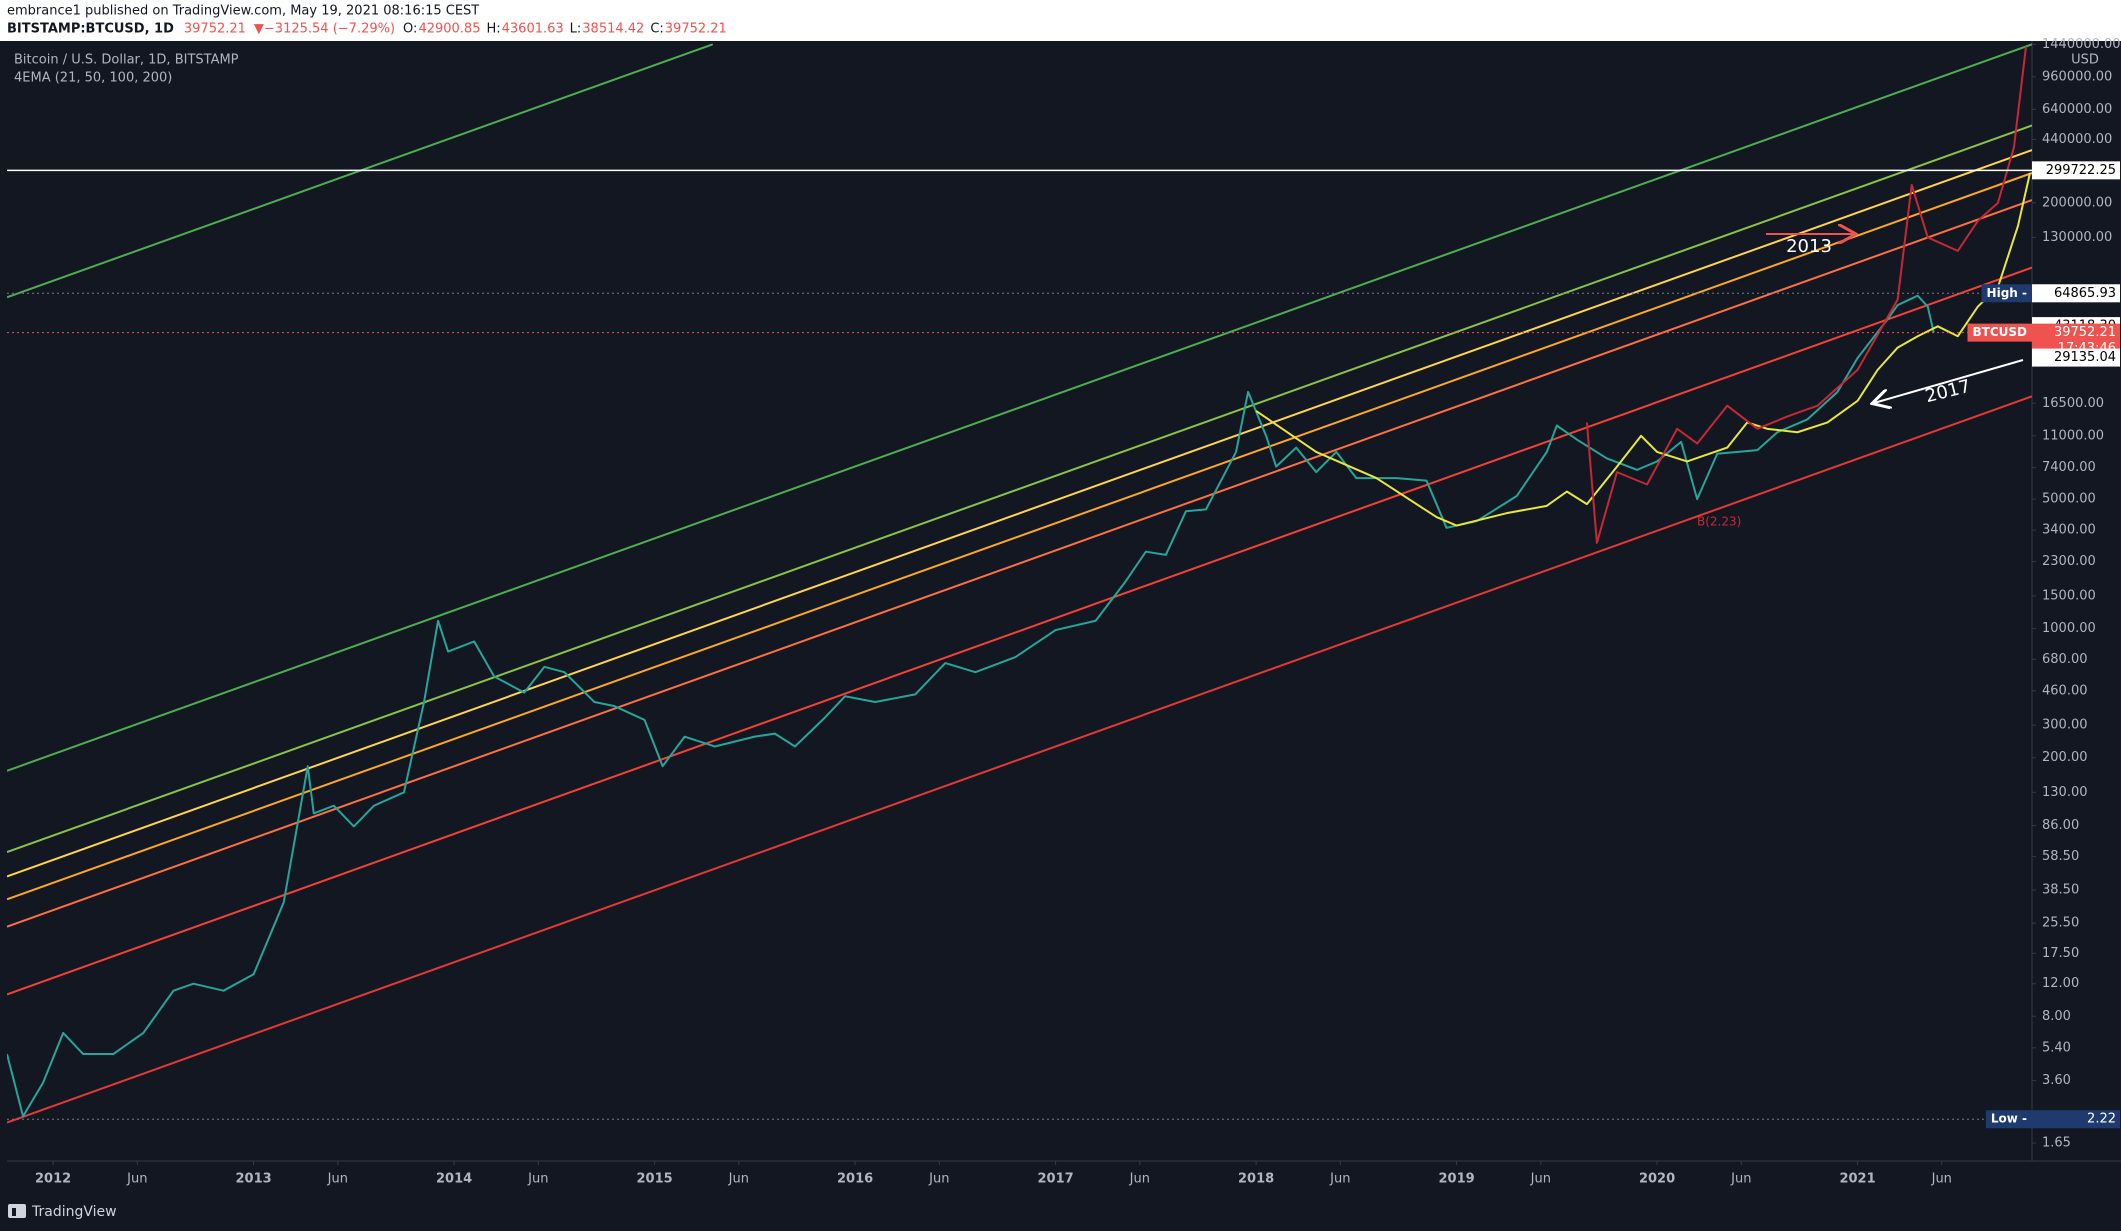 This screenshot has width=2121, height=1231. I want to click on x-tick-label: 2018, so click(1256, 1179).